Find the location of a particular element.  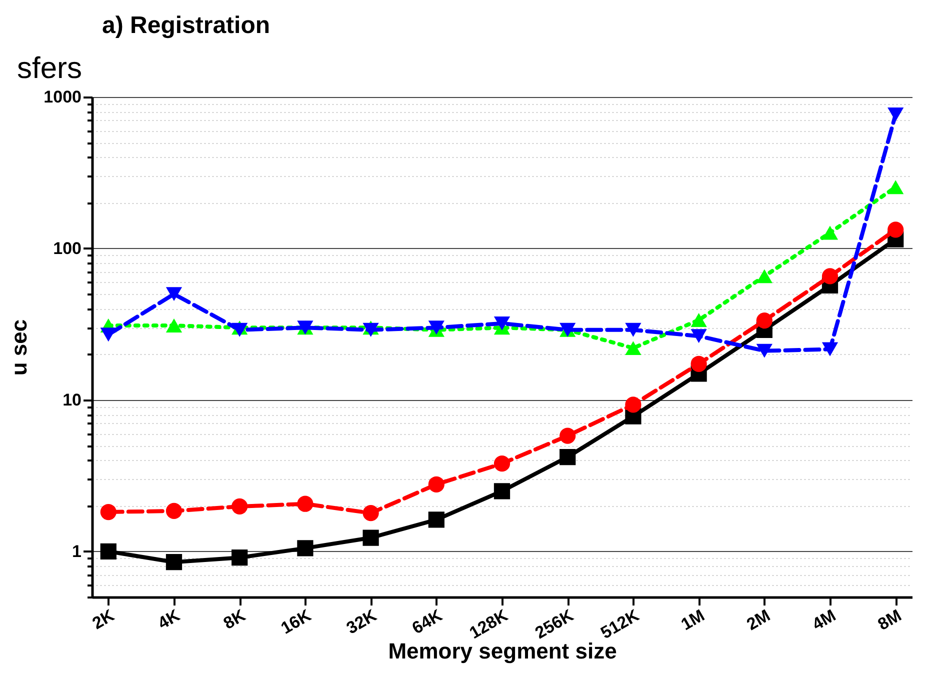

x-tick-label: 16K is located at coordinates (296, 621).